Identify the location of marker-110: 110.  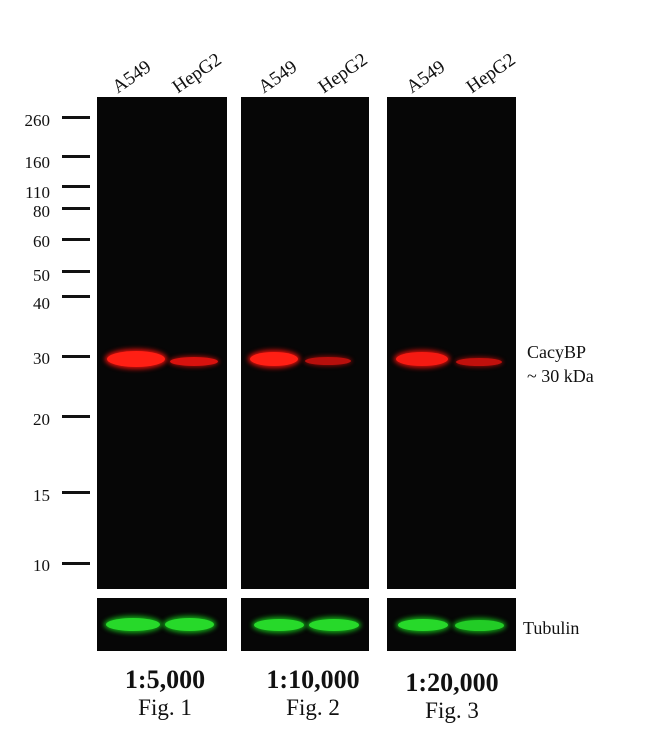
(37, 192).